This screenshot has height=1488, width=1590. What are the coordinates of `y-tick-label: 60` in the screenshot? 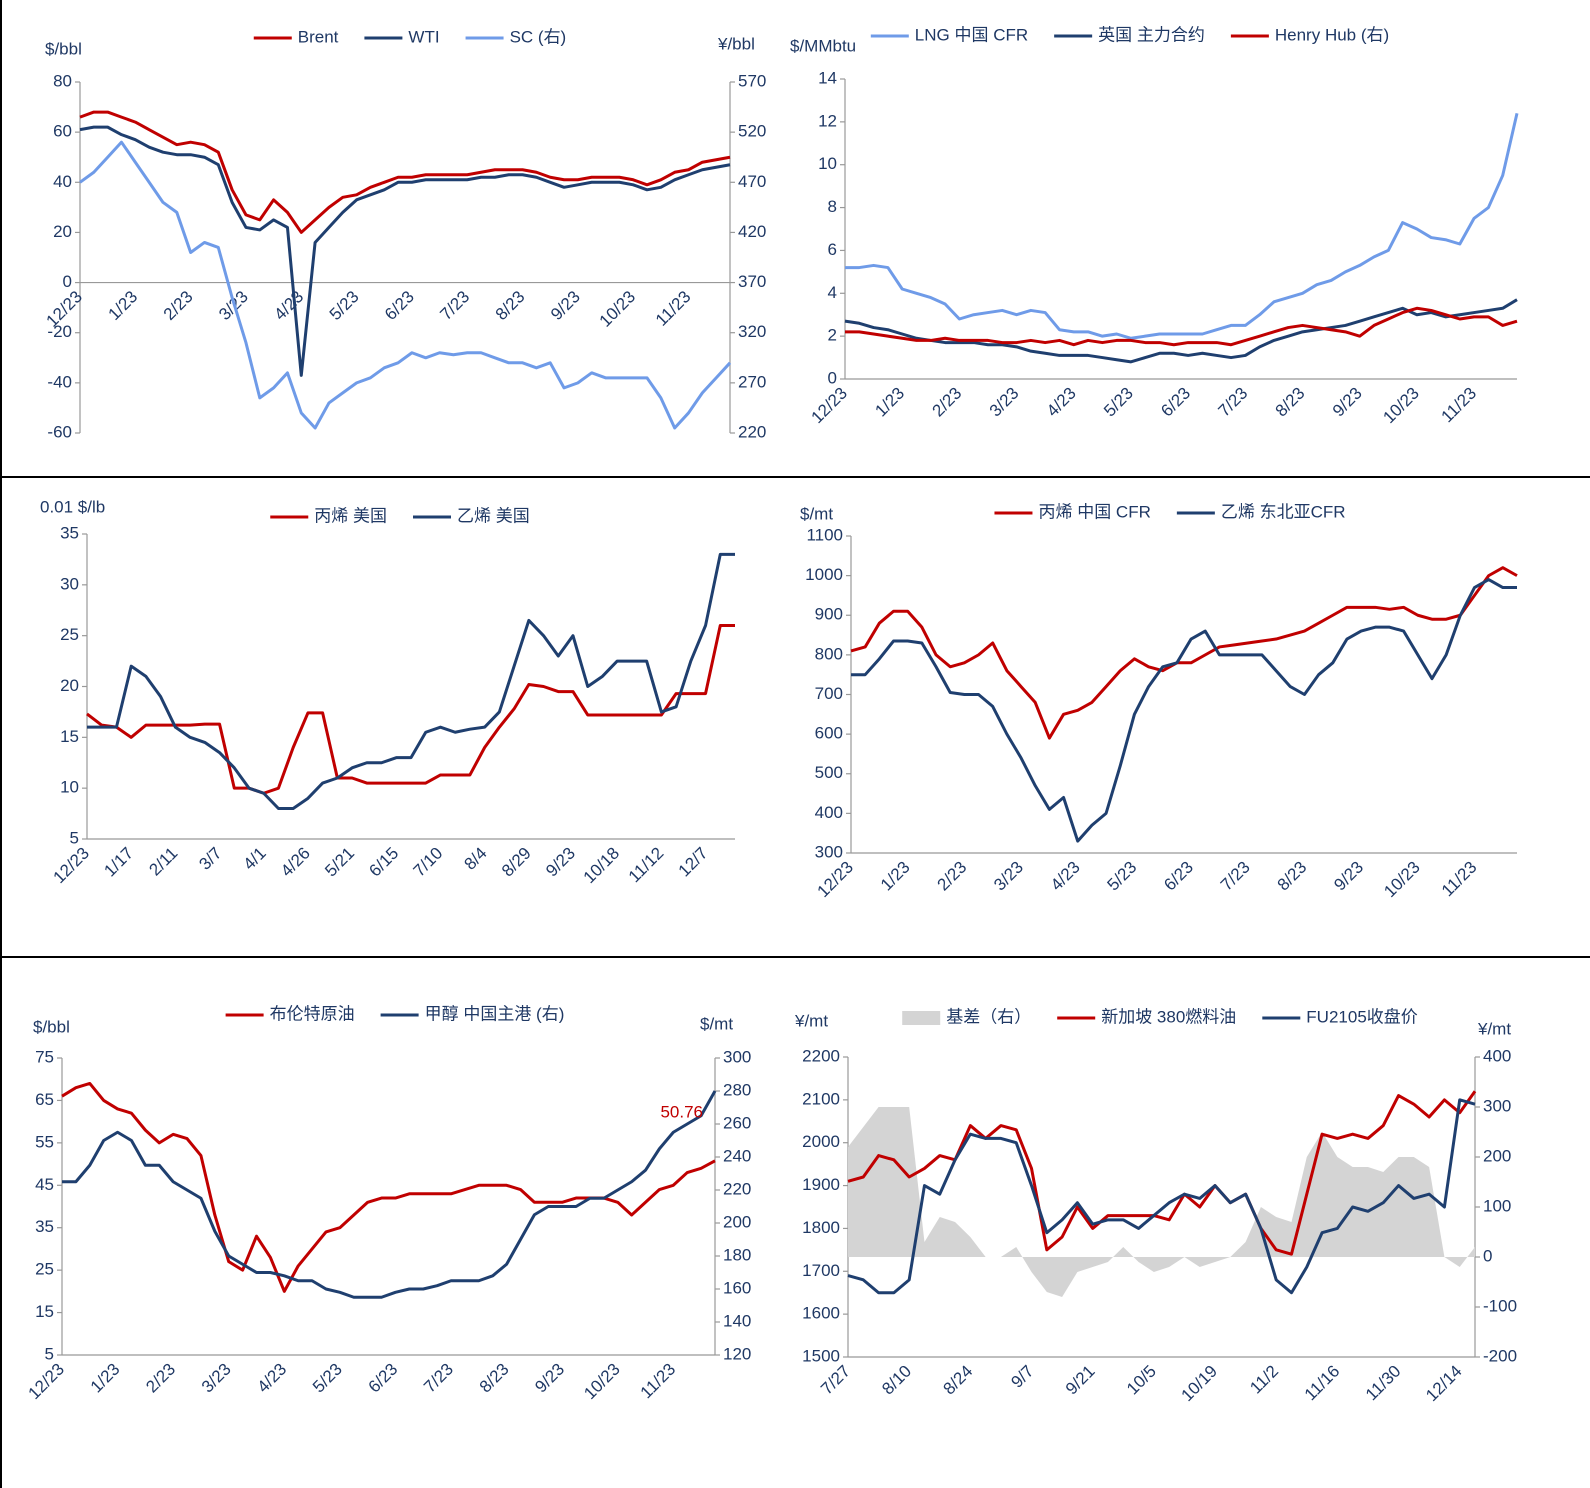 It's located at (62, 131).